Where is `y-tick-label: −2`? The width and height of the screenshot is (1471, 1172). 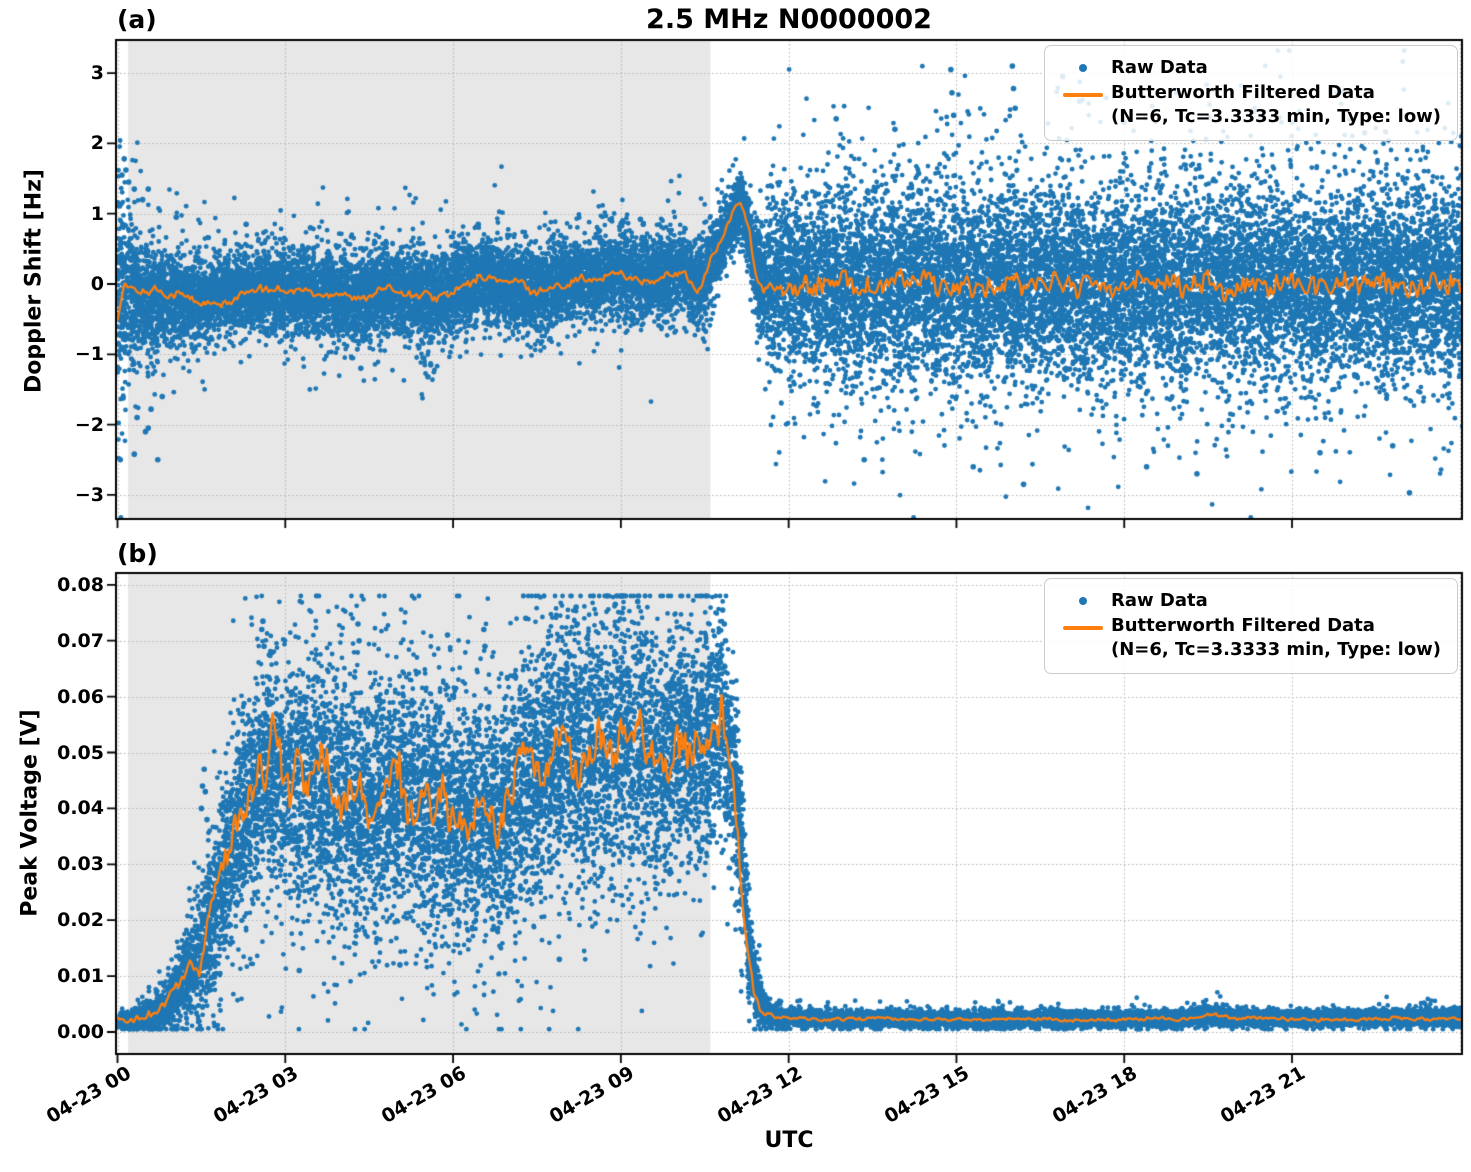
y-tick-label: −2 is located at coordinates (89, 424).